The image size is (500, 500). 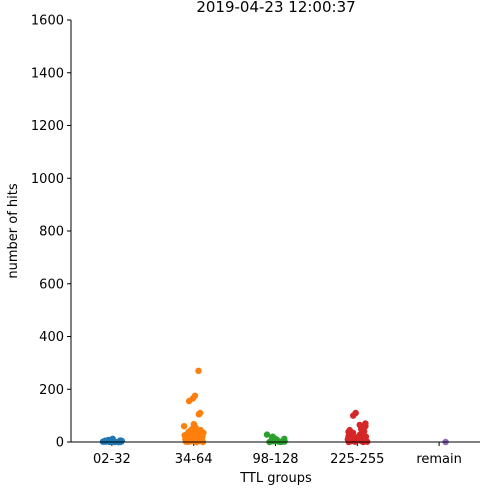 I want to click on x-tick-label: 34-64, so click(x=194, y=459).